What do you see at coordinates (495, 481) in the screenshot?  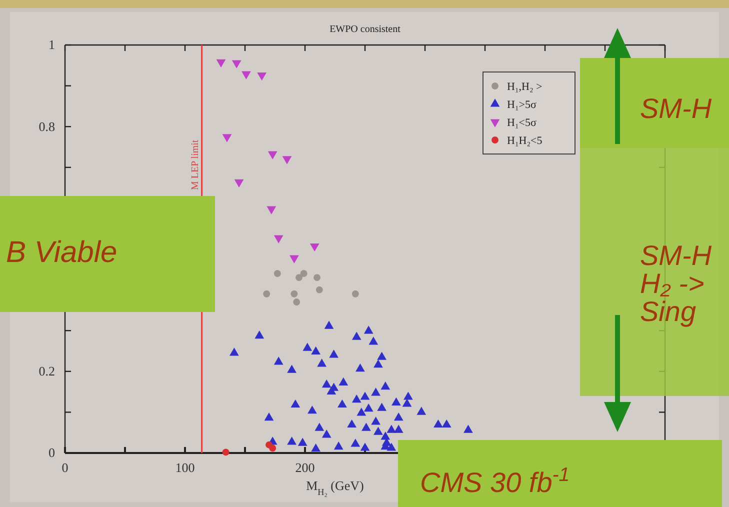 I see `text: CMS 30 fb$^{-1}$` at bounding box center [495, 481].